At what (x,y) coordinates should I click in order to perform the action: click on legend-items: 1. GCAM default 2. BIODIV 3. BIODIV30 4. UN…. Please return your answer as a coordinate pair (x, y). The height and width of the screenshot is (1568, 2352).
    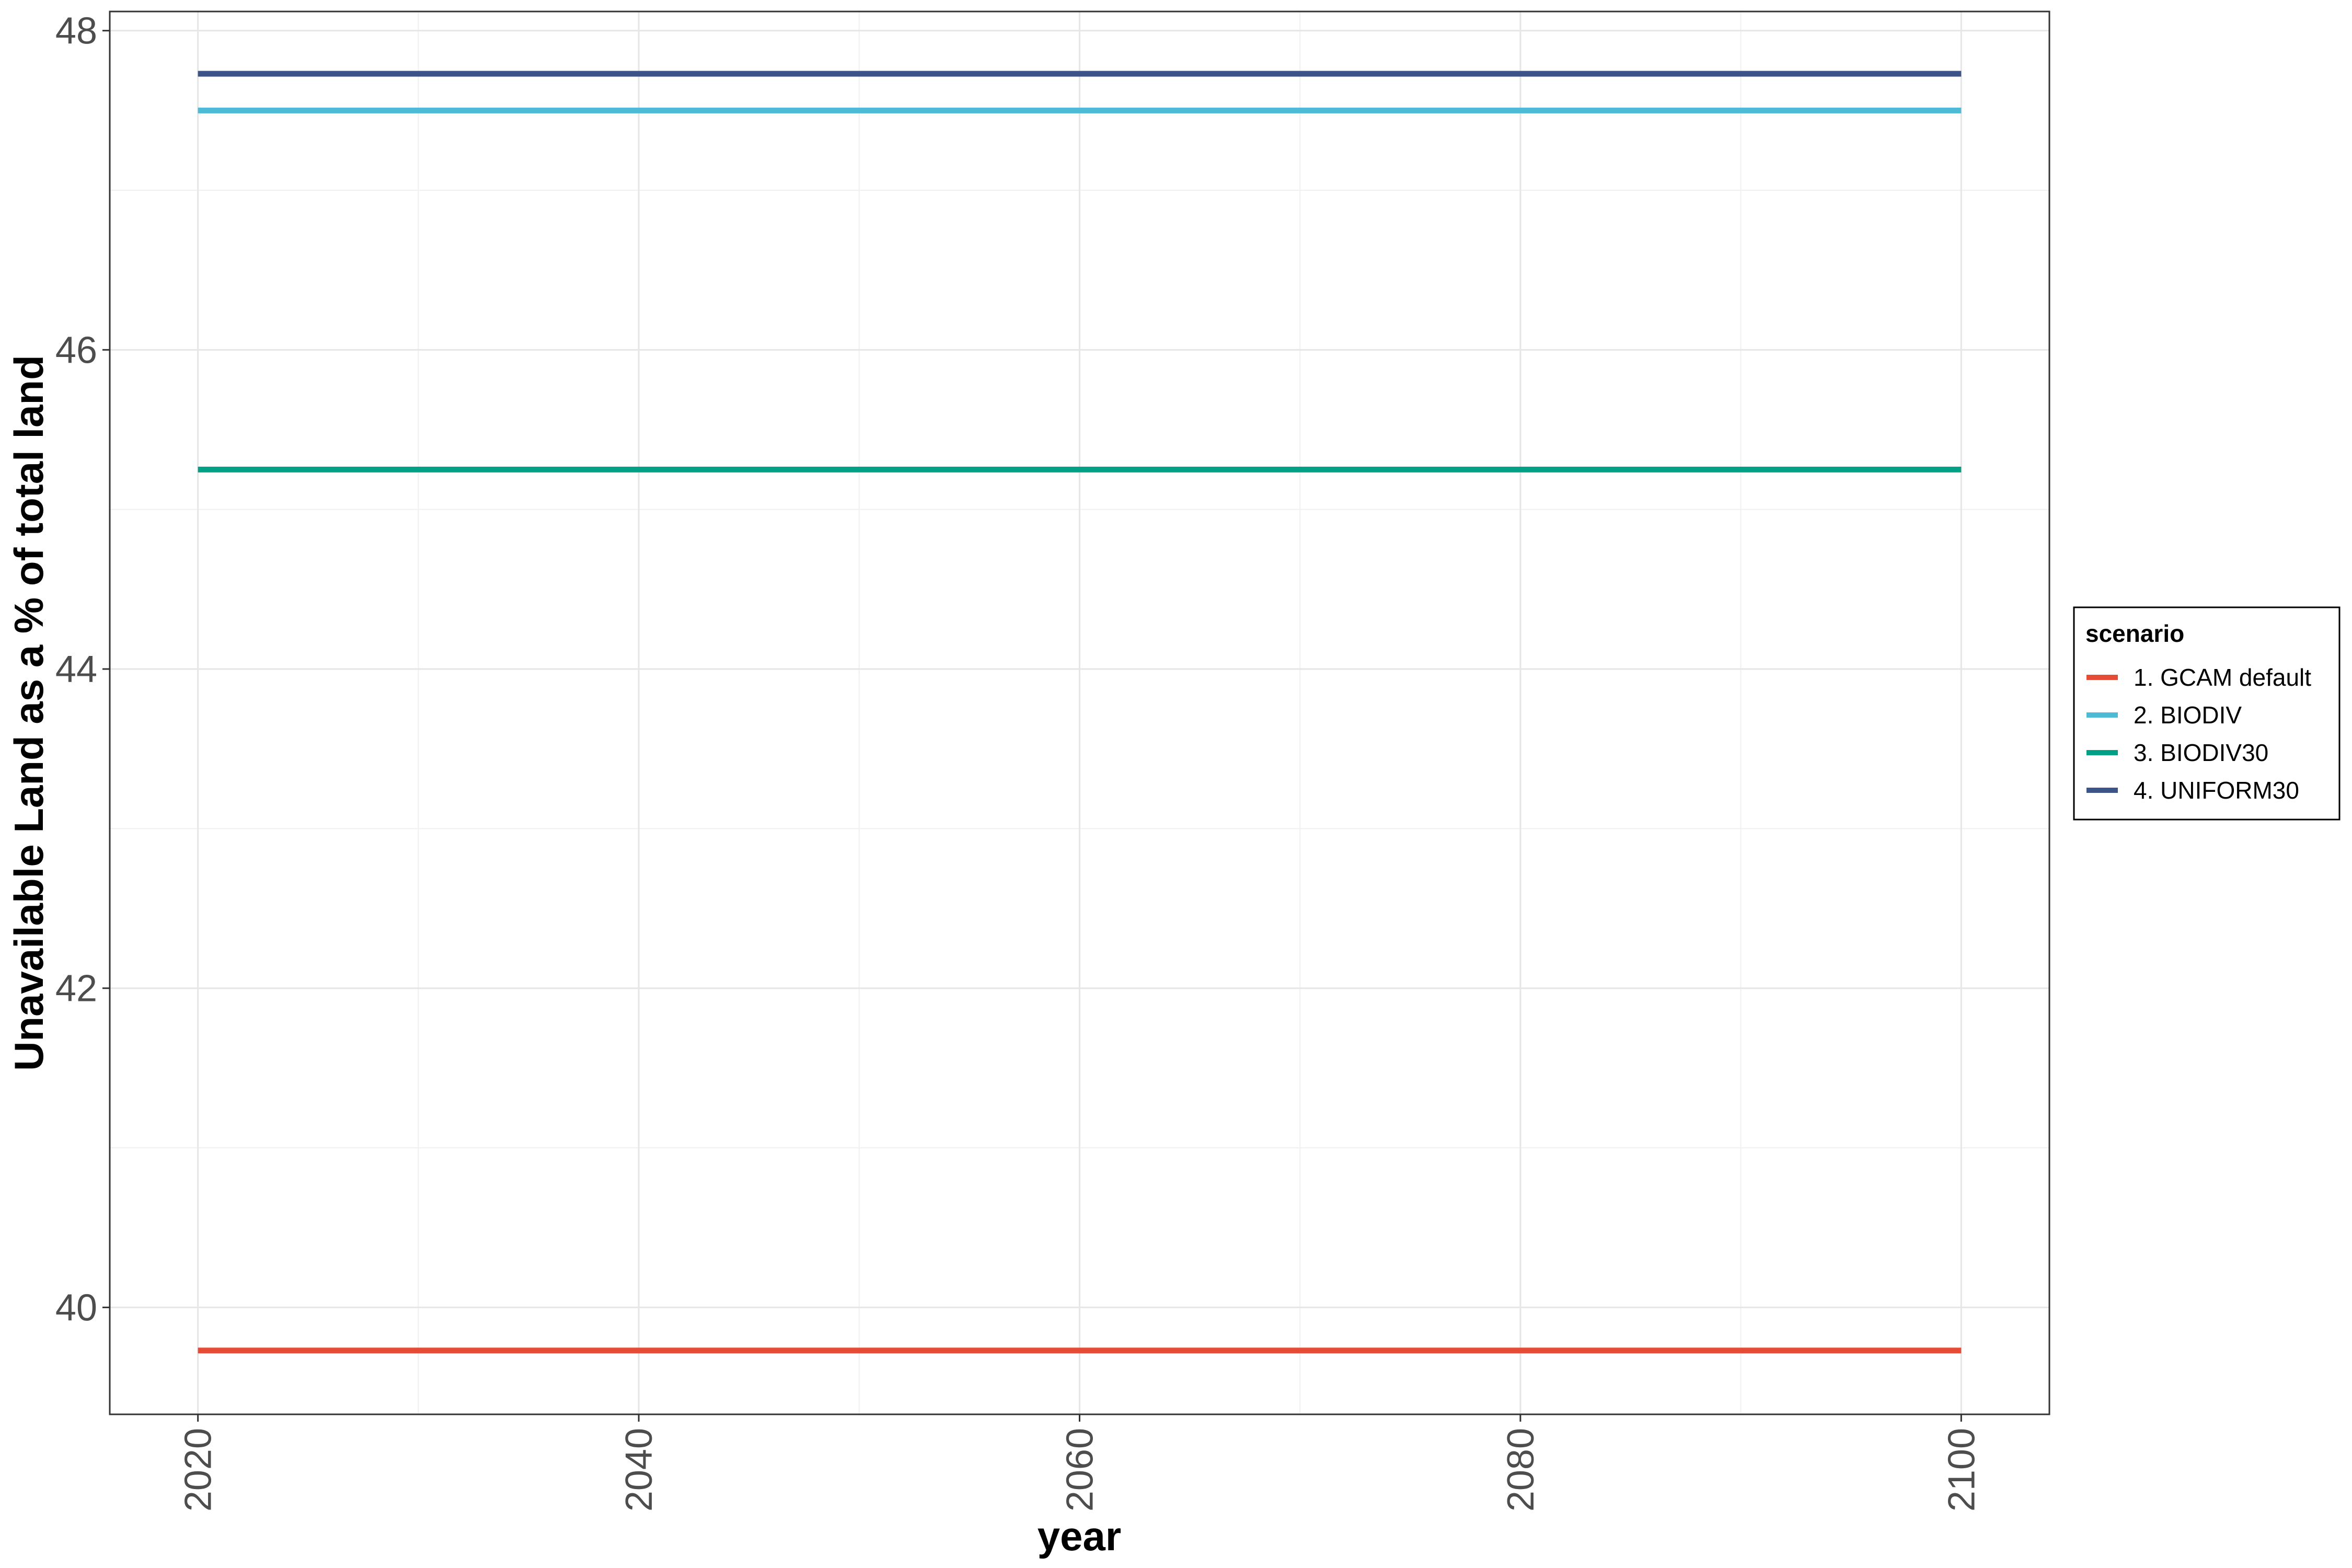
    Looking at the image, I should click on (2198, 734).